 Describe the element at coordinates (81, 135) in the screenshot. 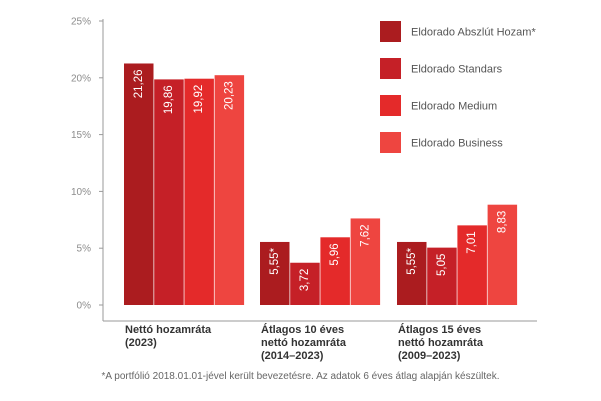

I see `y-tick-label: 15%` at that location.